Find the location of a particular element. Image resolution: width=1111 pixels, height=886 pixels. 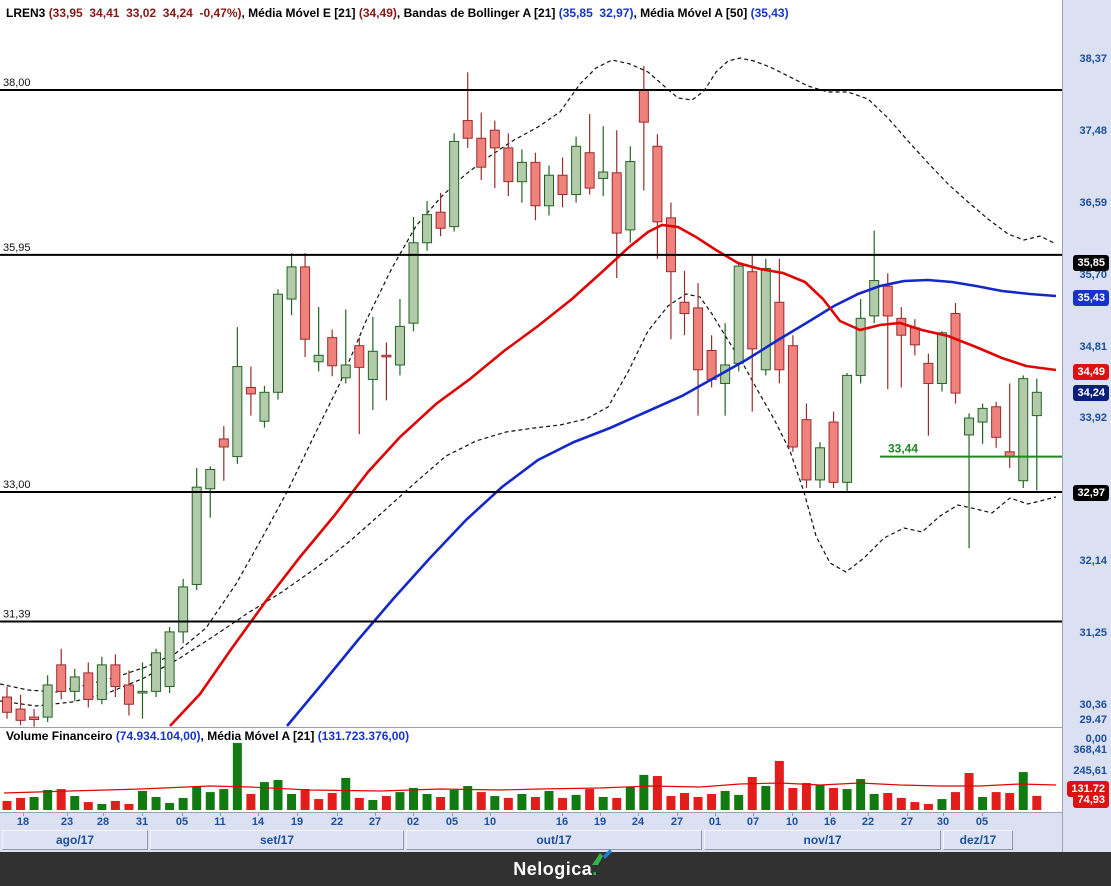

time-axis-tick: 30 is located at coordinates (943, 822).